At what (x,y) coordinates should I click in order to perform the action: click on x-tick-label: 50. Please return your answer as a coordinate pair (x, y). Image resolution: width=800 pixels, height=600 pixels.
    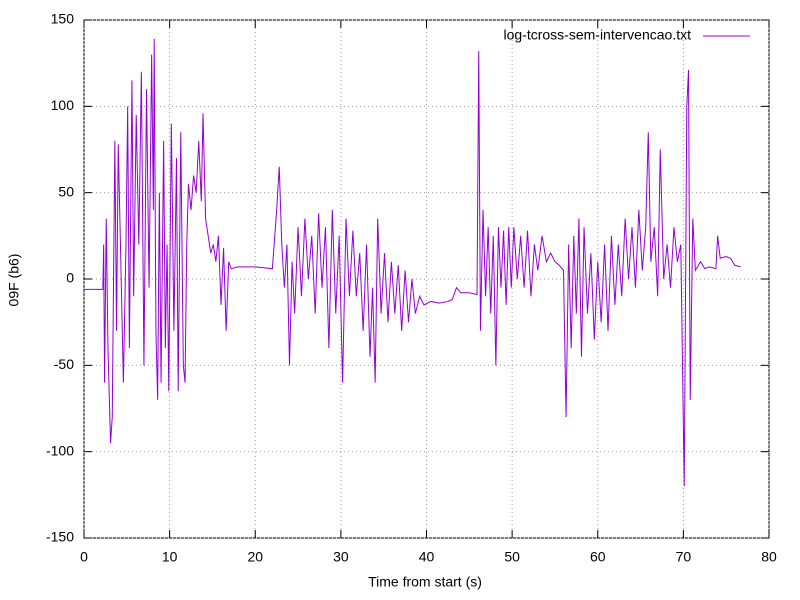
    Looking at the image, I should click on (512, 557).